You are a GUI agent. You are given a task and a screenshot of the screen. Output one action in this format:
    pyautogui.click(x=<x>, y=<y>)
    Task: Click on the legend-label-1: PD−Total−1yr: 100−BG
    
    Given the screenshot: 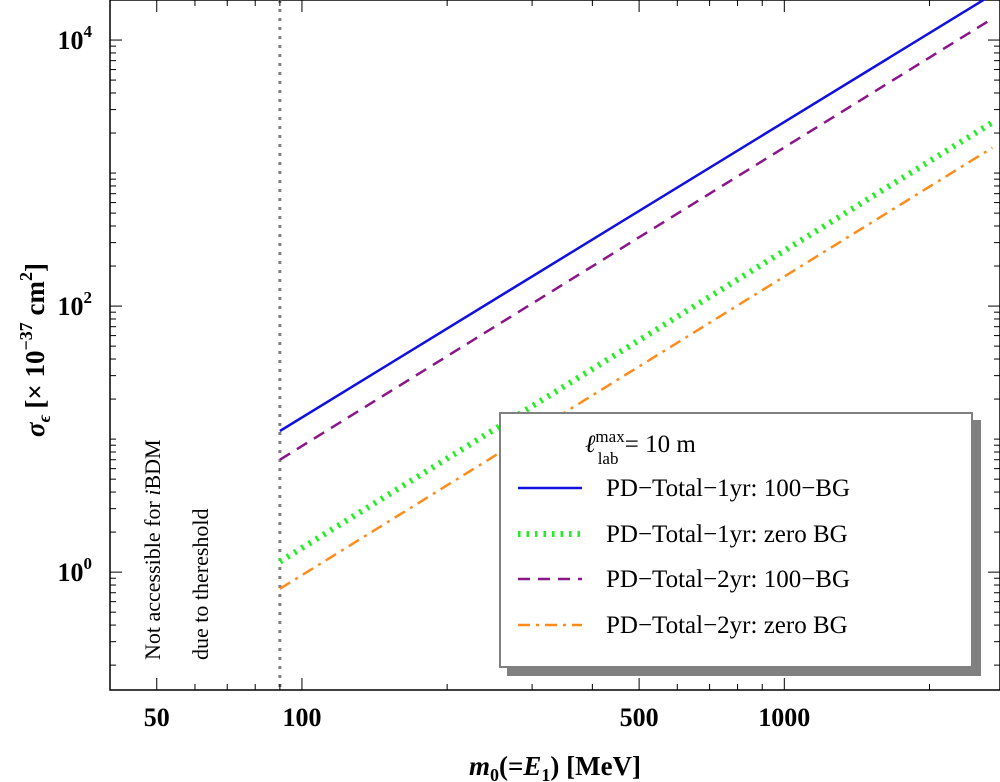 What is the action you would take?
    pyautogui.click(x=728, y=488)
    